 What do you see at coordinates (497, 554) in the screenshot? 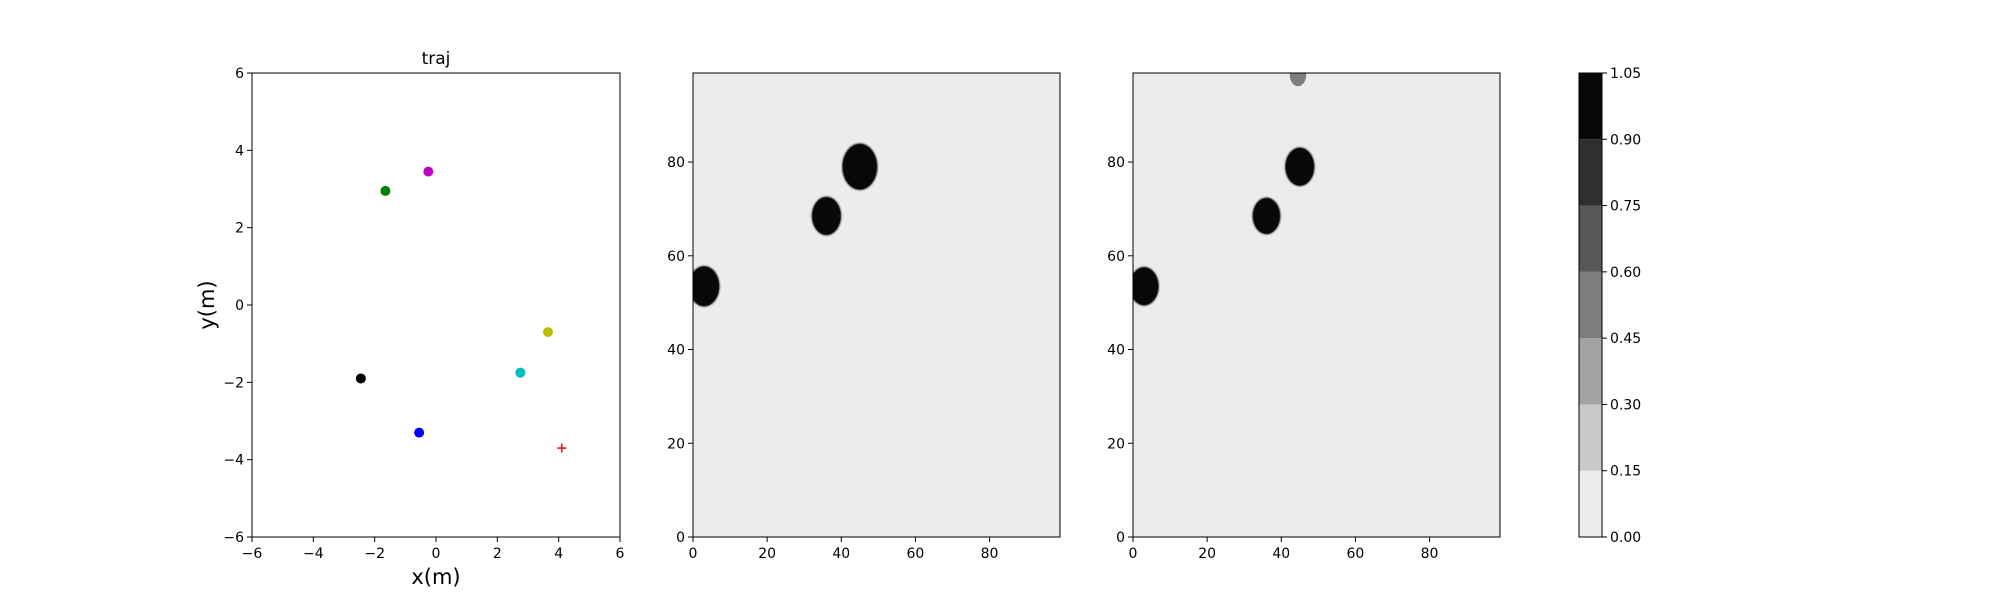
I see `traj-x-tick-label: 2` at bounding box center [497, 554].